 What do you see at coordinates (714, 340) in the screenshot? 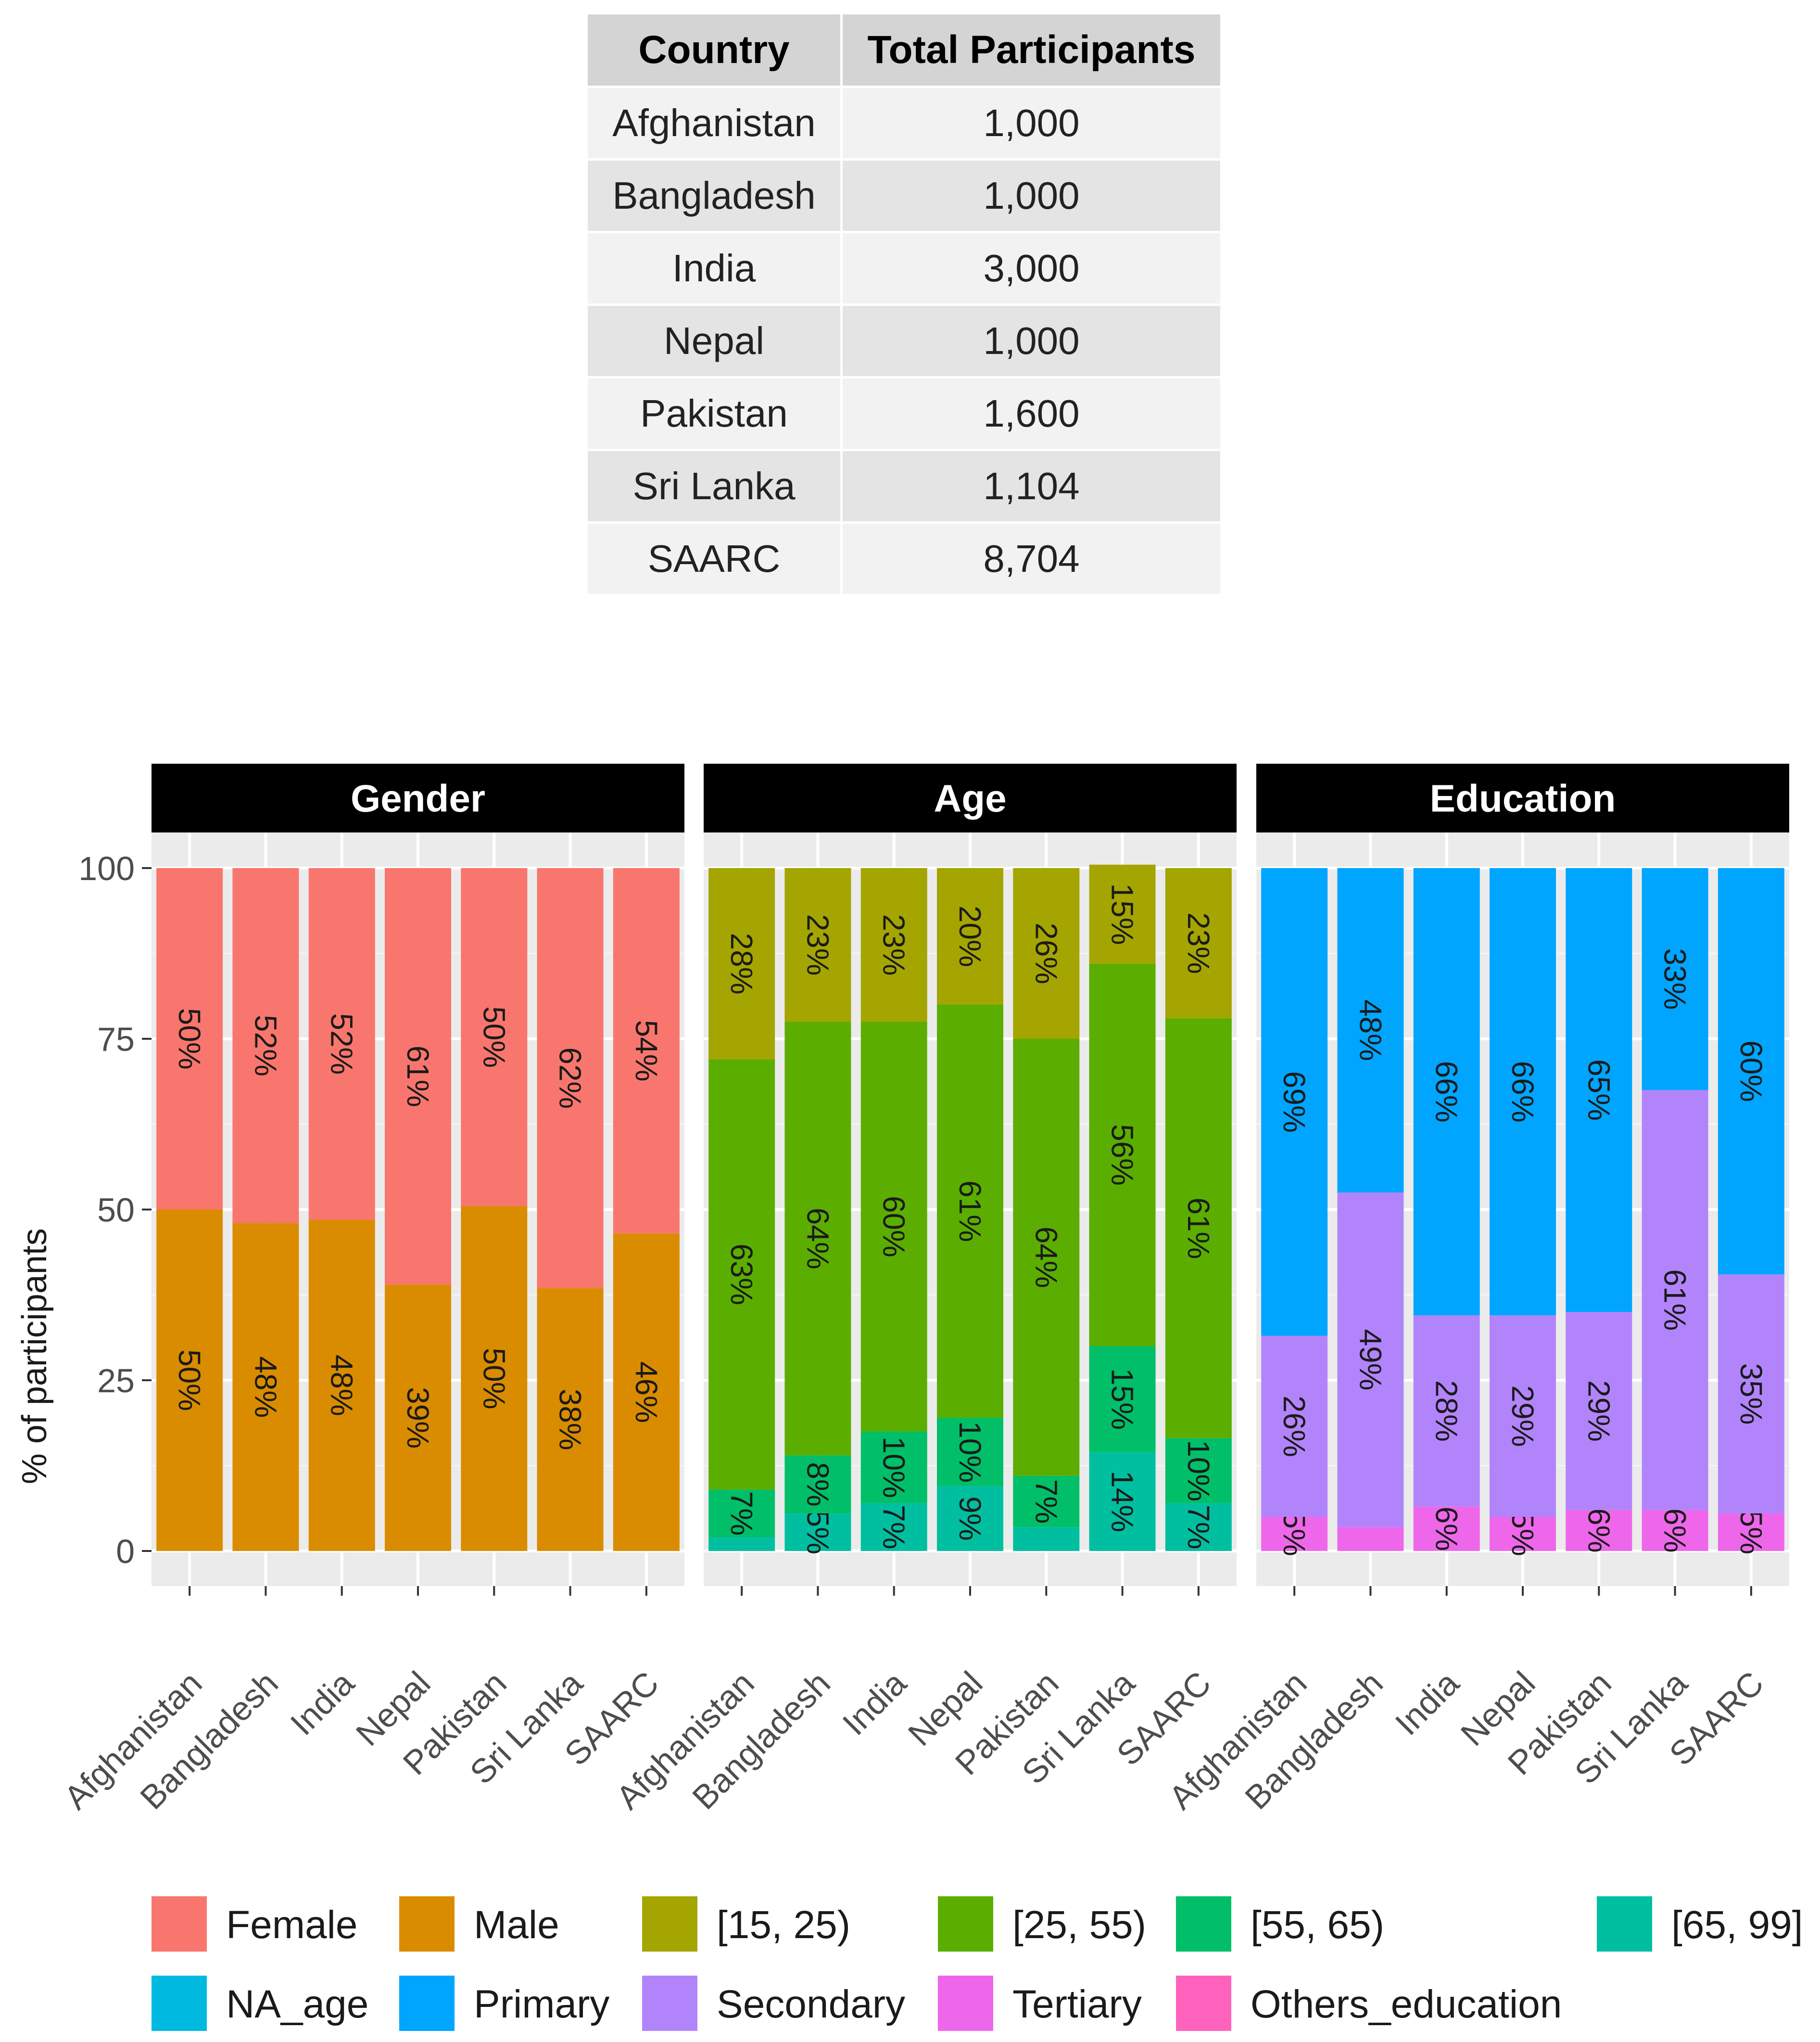
I see `table-cell-country: Nepal` at bounding box center [714, 340].